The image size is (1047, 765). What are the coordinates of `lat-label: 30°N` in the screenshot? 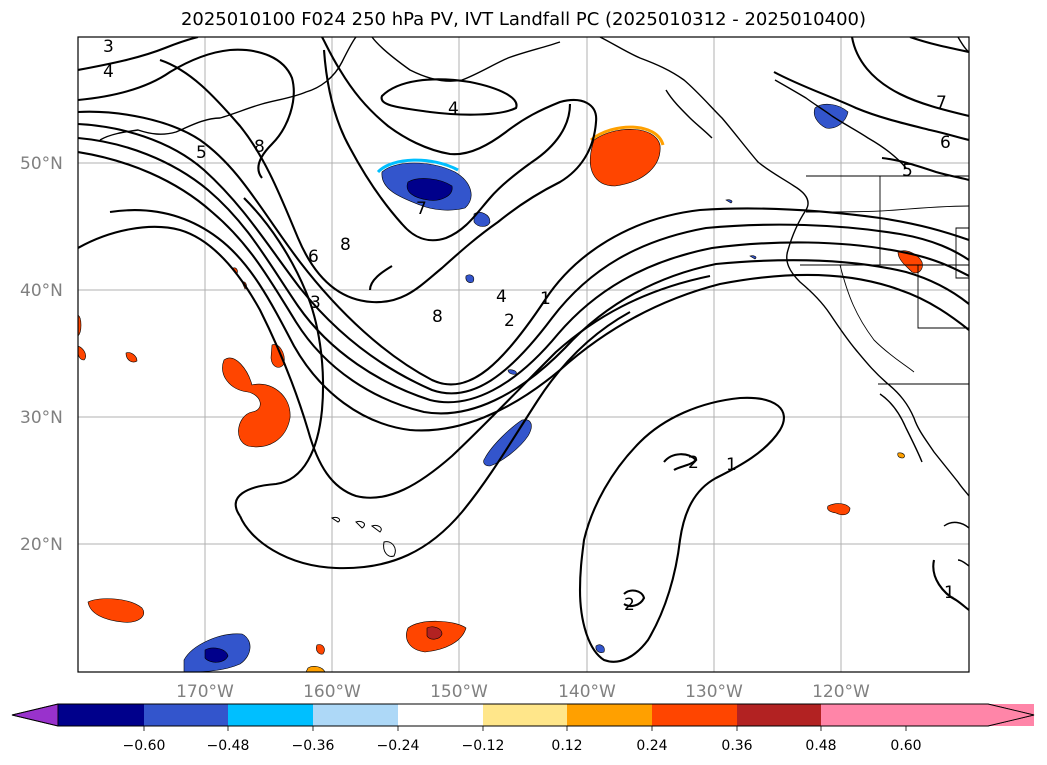 It's located at (41, 418).